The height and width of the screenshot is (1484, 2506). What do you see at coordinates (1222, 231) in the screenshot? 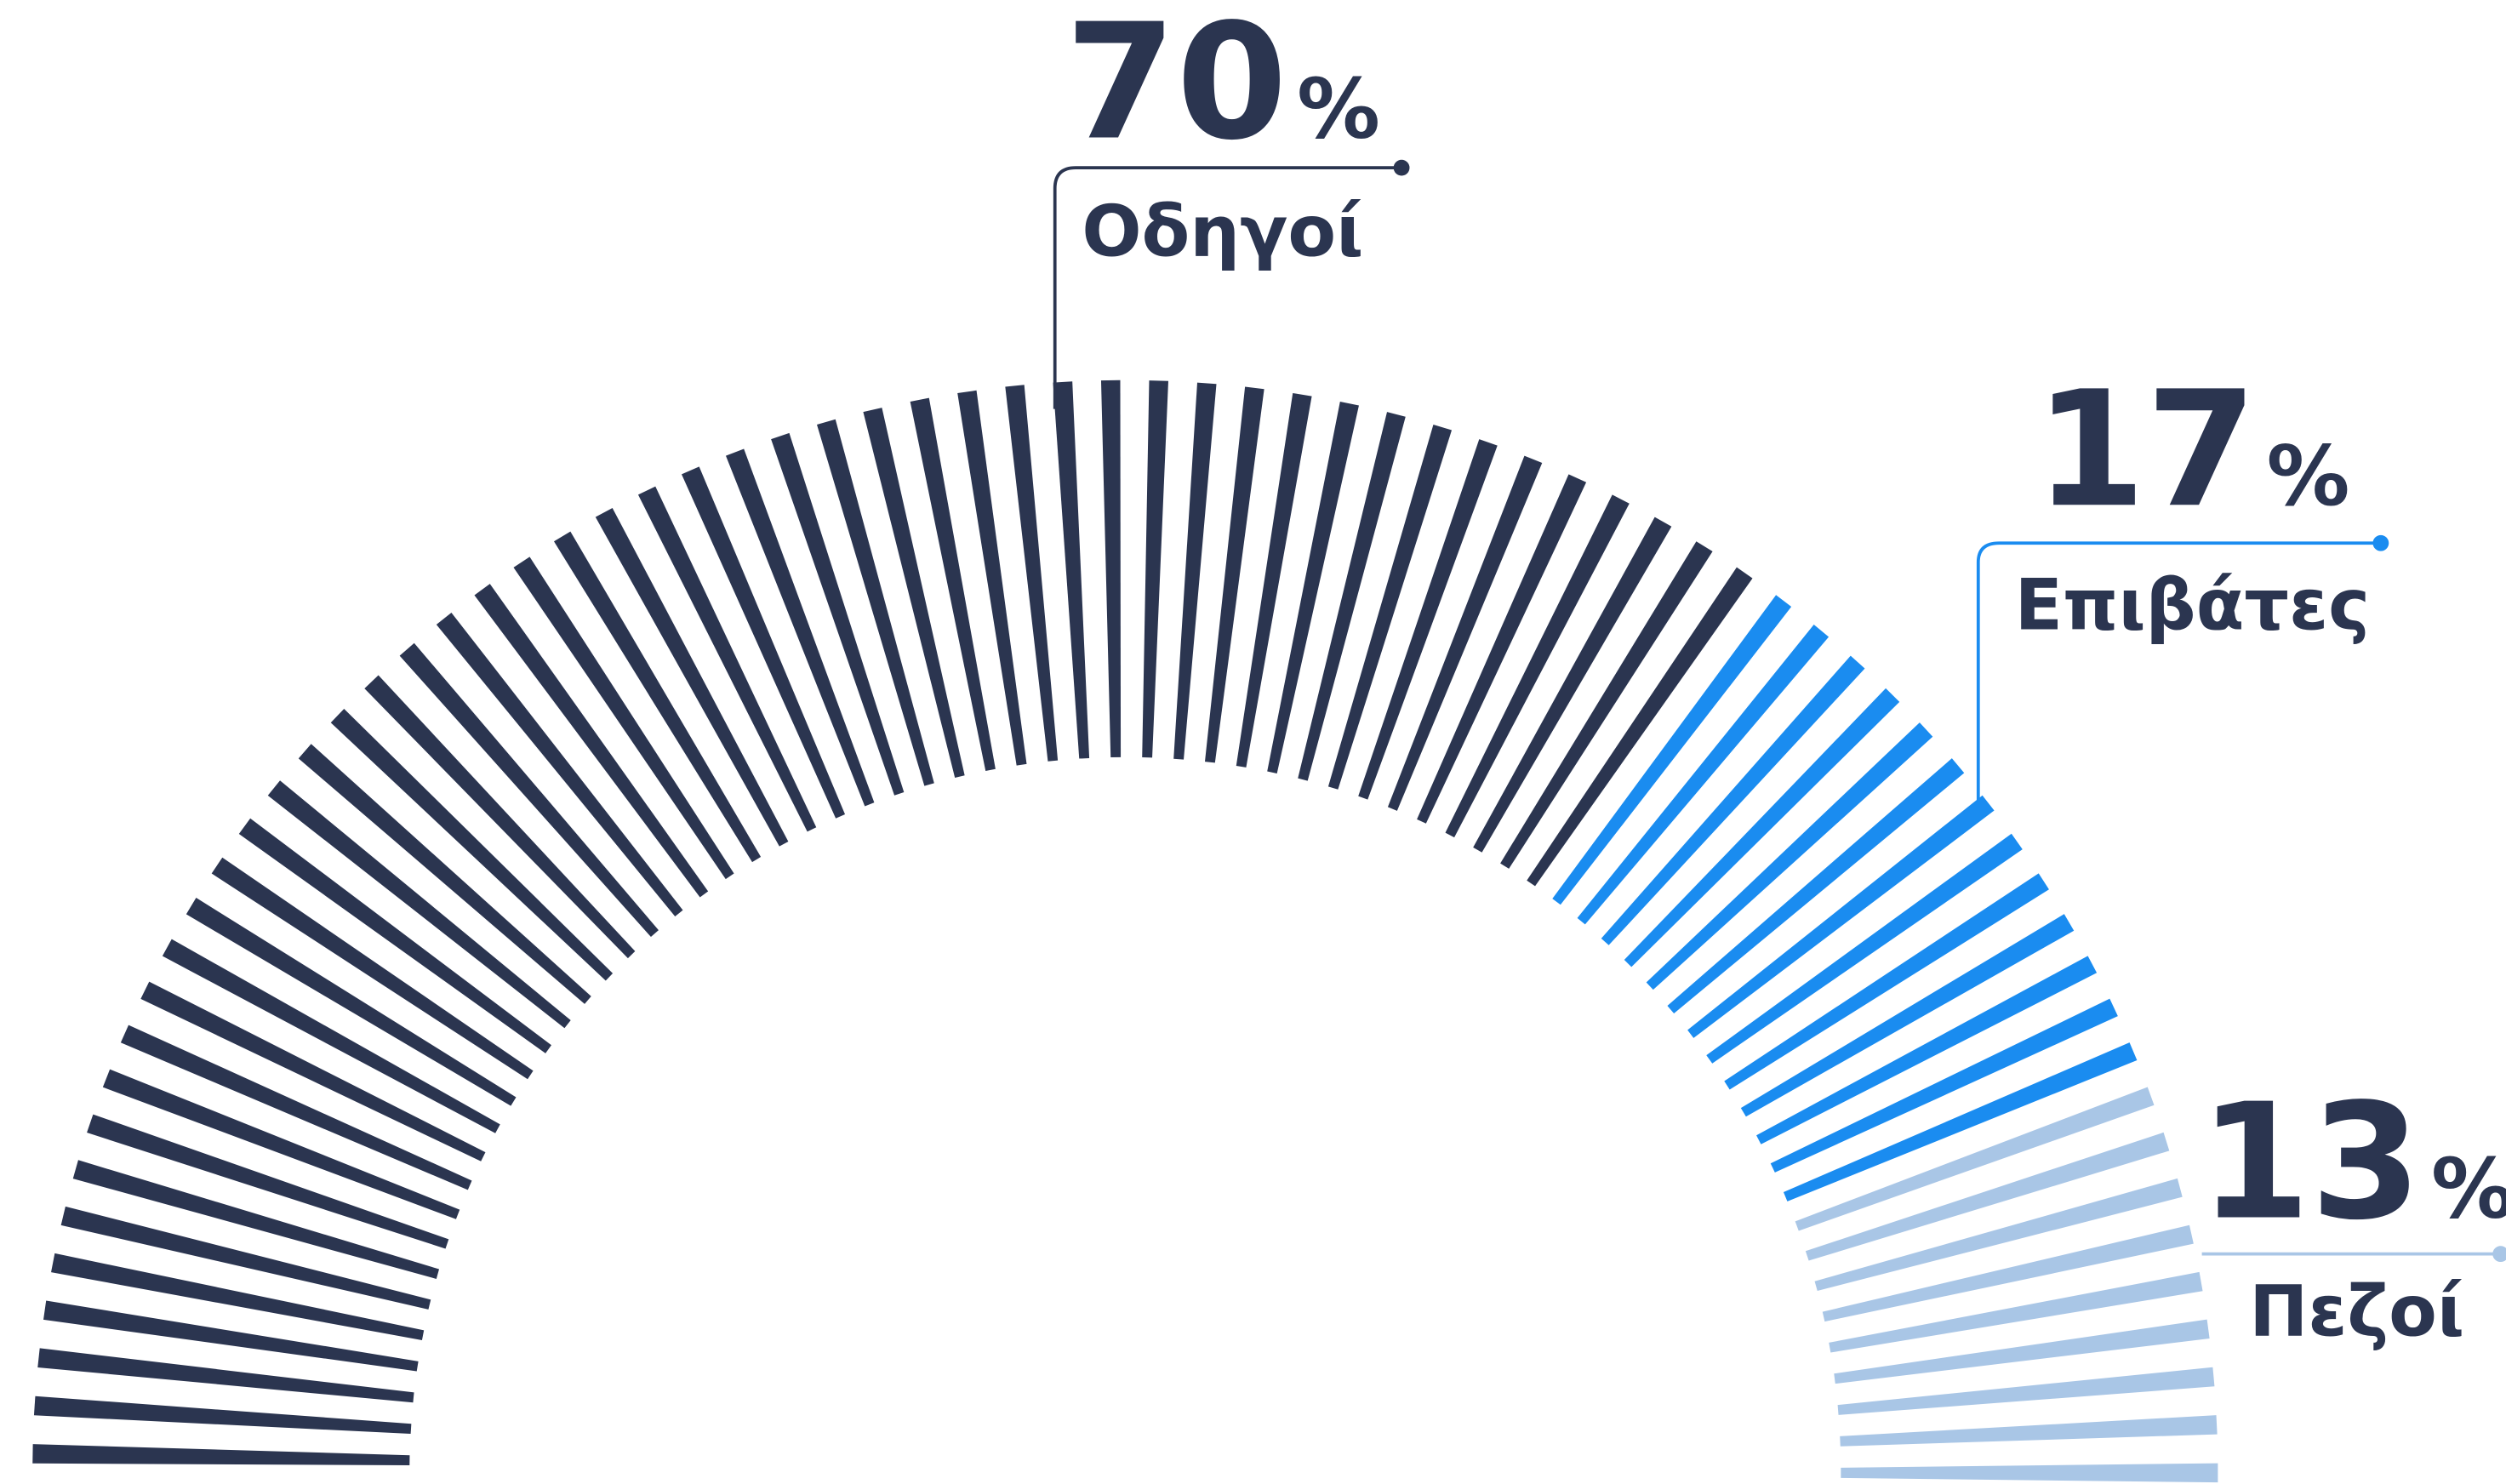
I see `category-label: Οδηγοί` at bounding box center [1222, 231].